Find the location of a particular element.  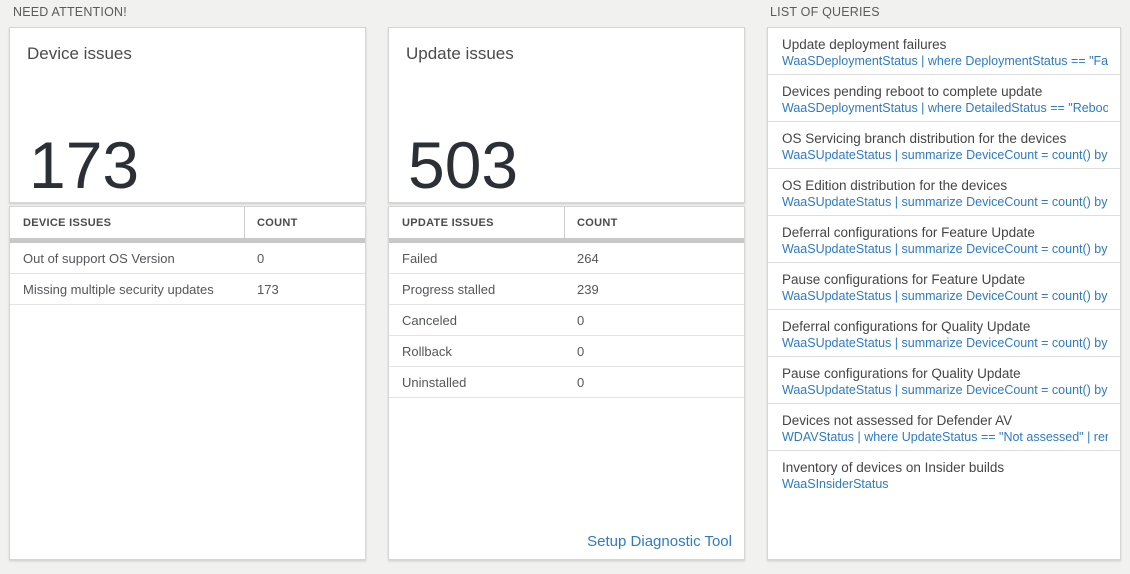

row-label: Canceled is located at coordinates (429, 320).